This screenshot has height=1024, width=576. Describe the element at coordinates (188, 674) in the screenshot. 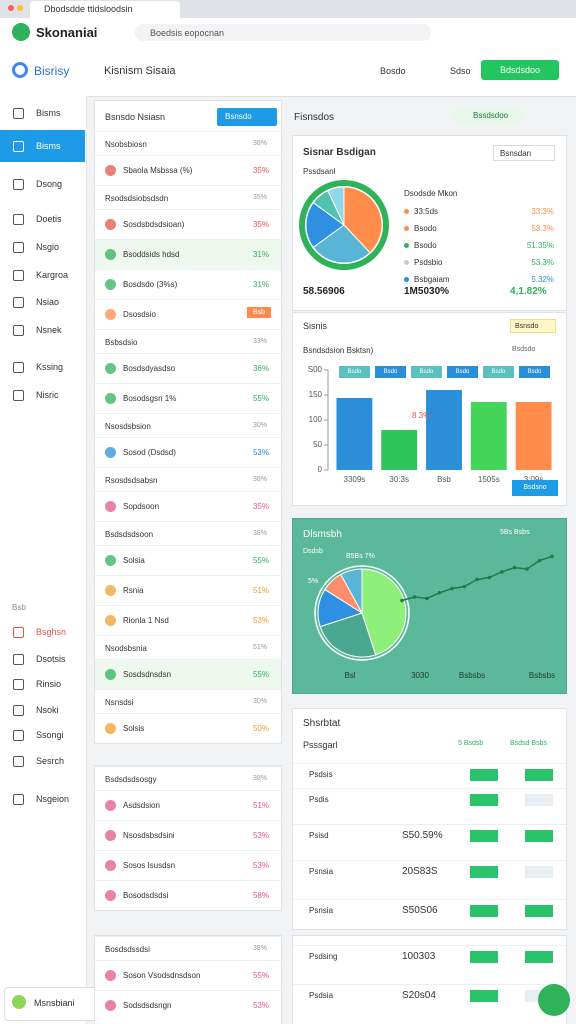

I see `list-row: Sosdsdnsdsn 55%` at that location.